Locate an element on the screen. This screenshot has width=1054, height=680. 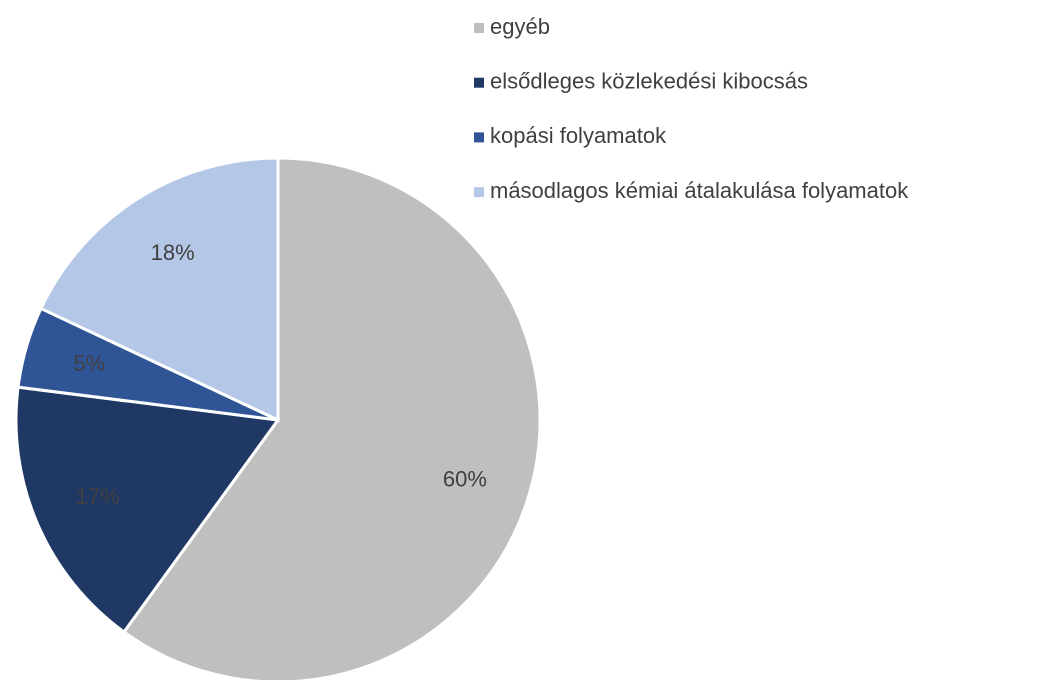
legend-label: kopási folyamatok is located at coordinates (578, 135).